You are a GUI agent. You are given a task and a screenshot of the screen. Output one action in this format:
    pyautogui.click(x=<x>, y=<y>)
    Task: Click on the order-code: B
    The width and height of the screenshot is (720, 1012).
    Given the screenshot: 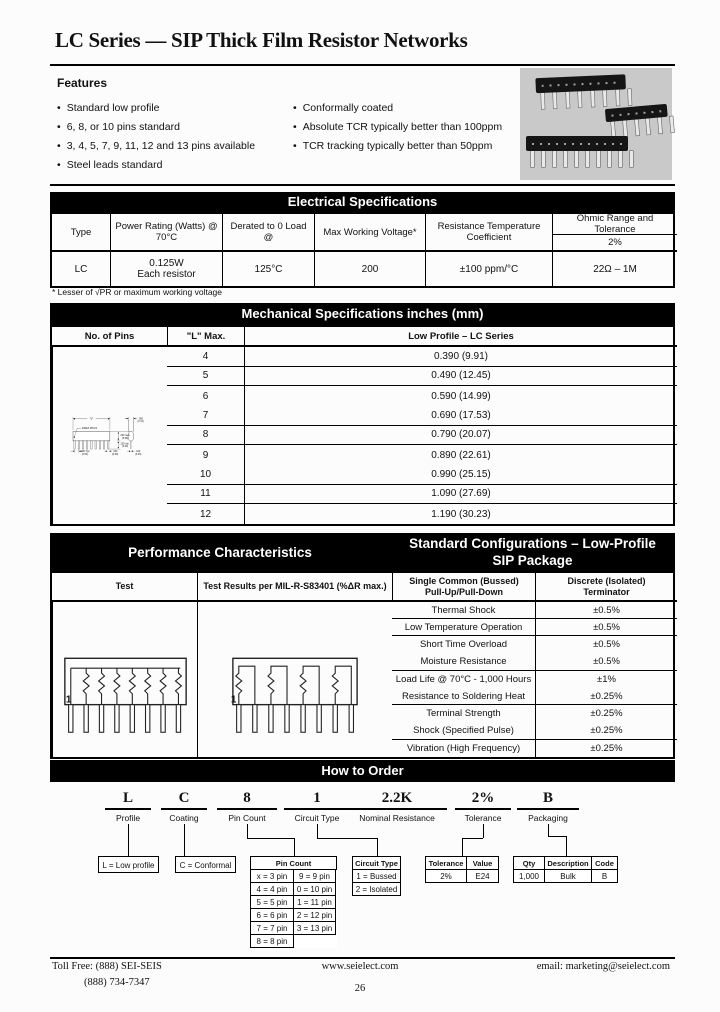 What is the action you would take?
    pyautogui.click(x=548, y=800)
    